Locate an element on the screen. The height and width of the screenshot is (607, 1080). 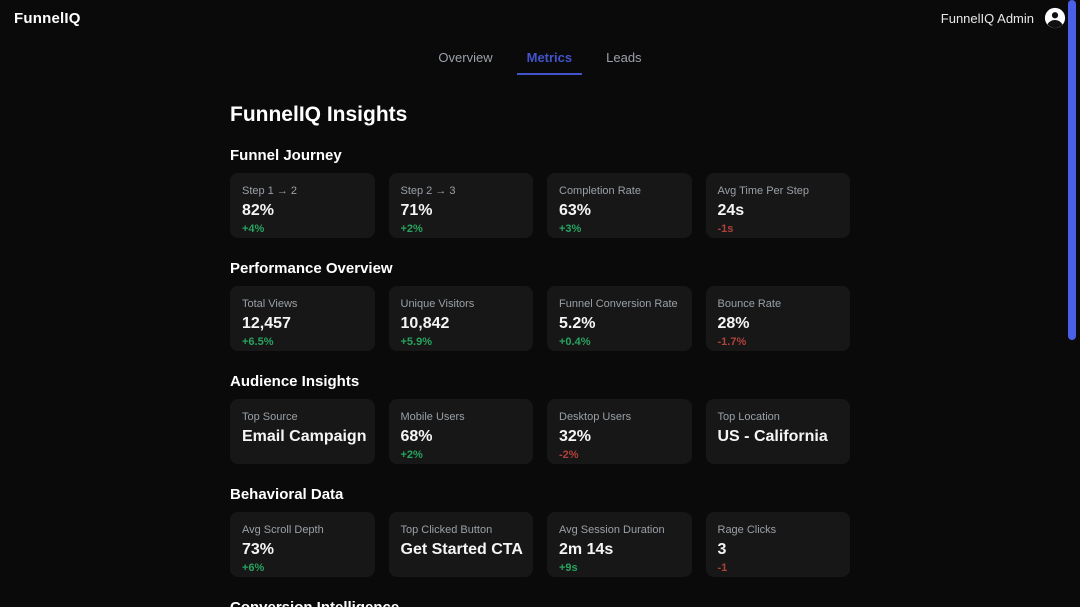
metric-label: Top Clicked Button is located at coordinates (446, 530).